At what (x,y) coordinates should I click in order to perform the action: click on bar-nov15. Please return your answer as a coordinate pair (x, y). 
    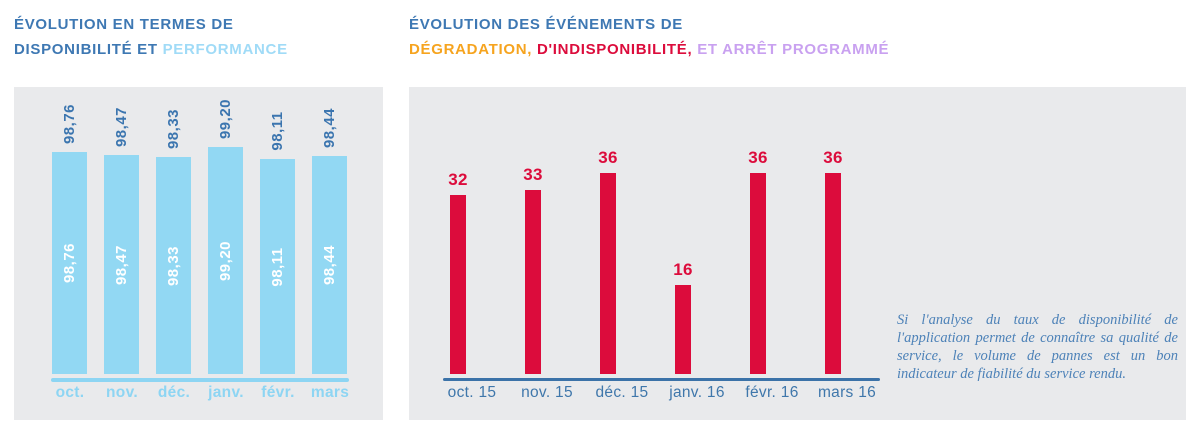
    Looking at the image, I should click on (533, 282).